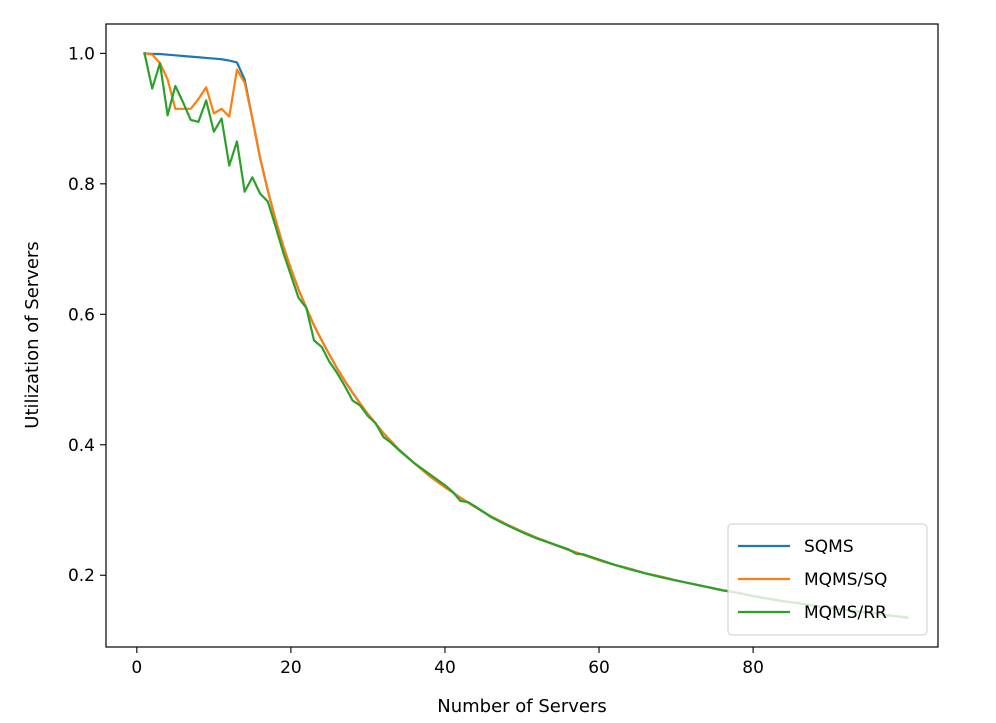  I want to click on legend: SQMS MQMS/SQ MQMS/RR, so click(827, 579).